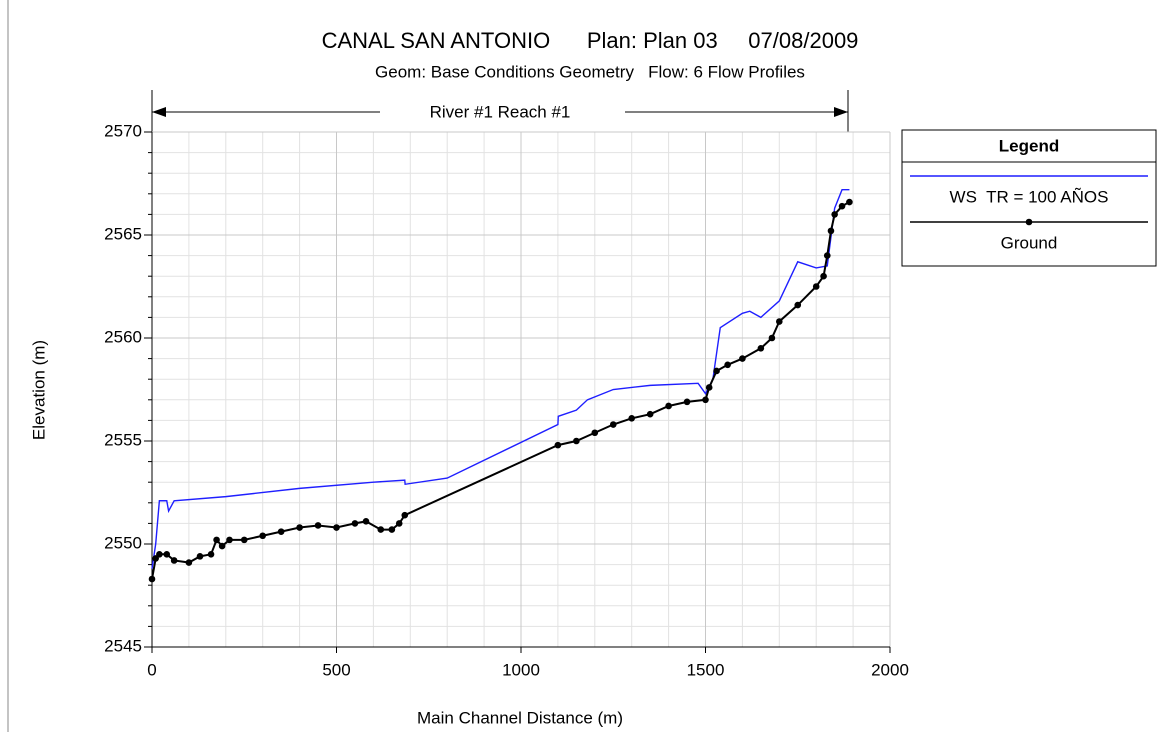 This screenshot has height=732, width=1164. What do you see at coordinates (38, 390) in the screenshot?
I see `y-axis-label: Elevation (m)` at bounding box center [38, 390].